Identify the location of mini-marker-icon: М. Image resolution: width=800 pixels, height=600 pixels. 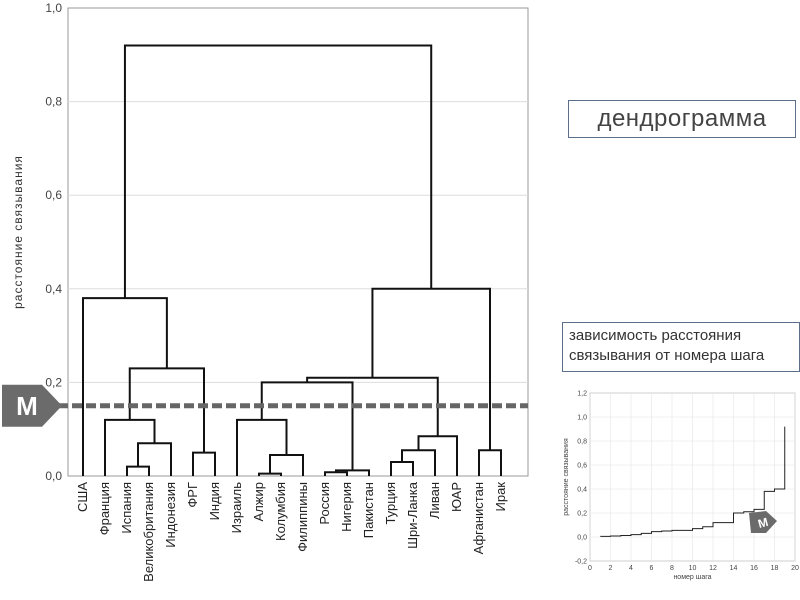
(763, 522).